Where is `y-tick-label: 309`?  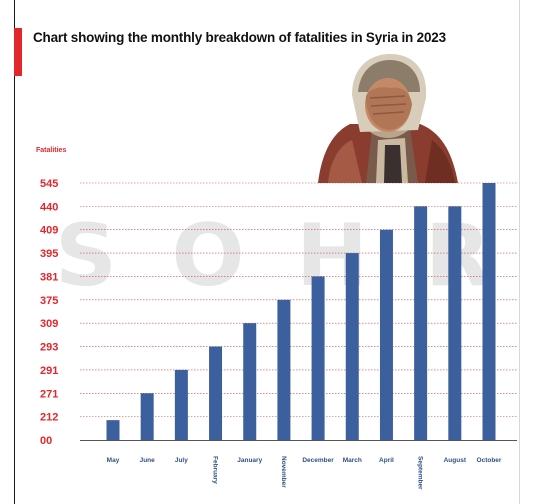
y-tick-label: 309 is located at coordinates (49, 324).